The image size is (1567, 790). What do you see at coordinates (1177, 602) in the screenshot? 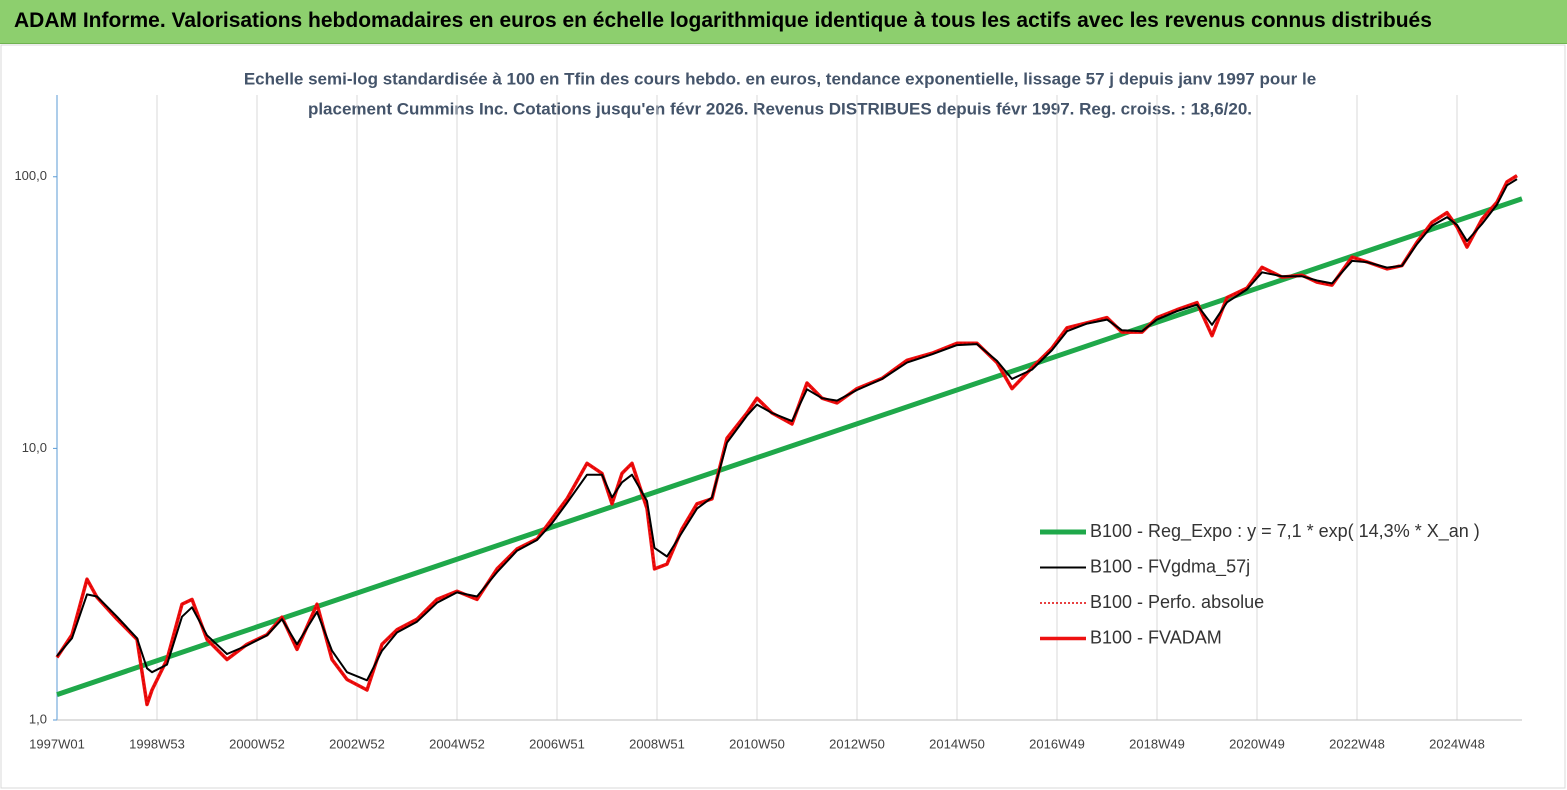
I see `legend-label: B100 - Perfo. absolue` at bounding box center [1177, 602].